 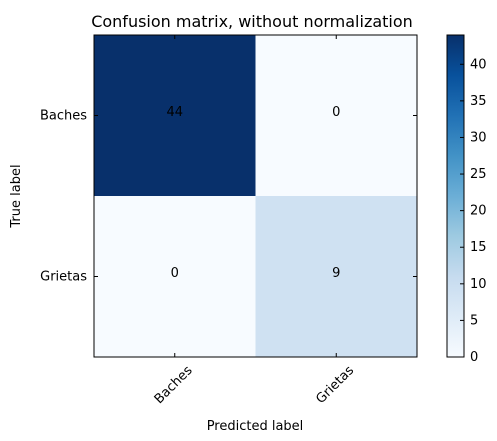 What do you see at coordinates (478, 174) in the screenshot?
I see `colorbar-tick-label: 25` at bounding box center [478, 174].